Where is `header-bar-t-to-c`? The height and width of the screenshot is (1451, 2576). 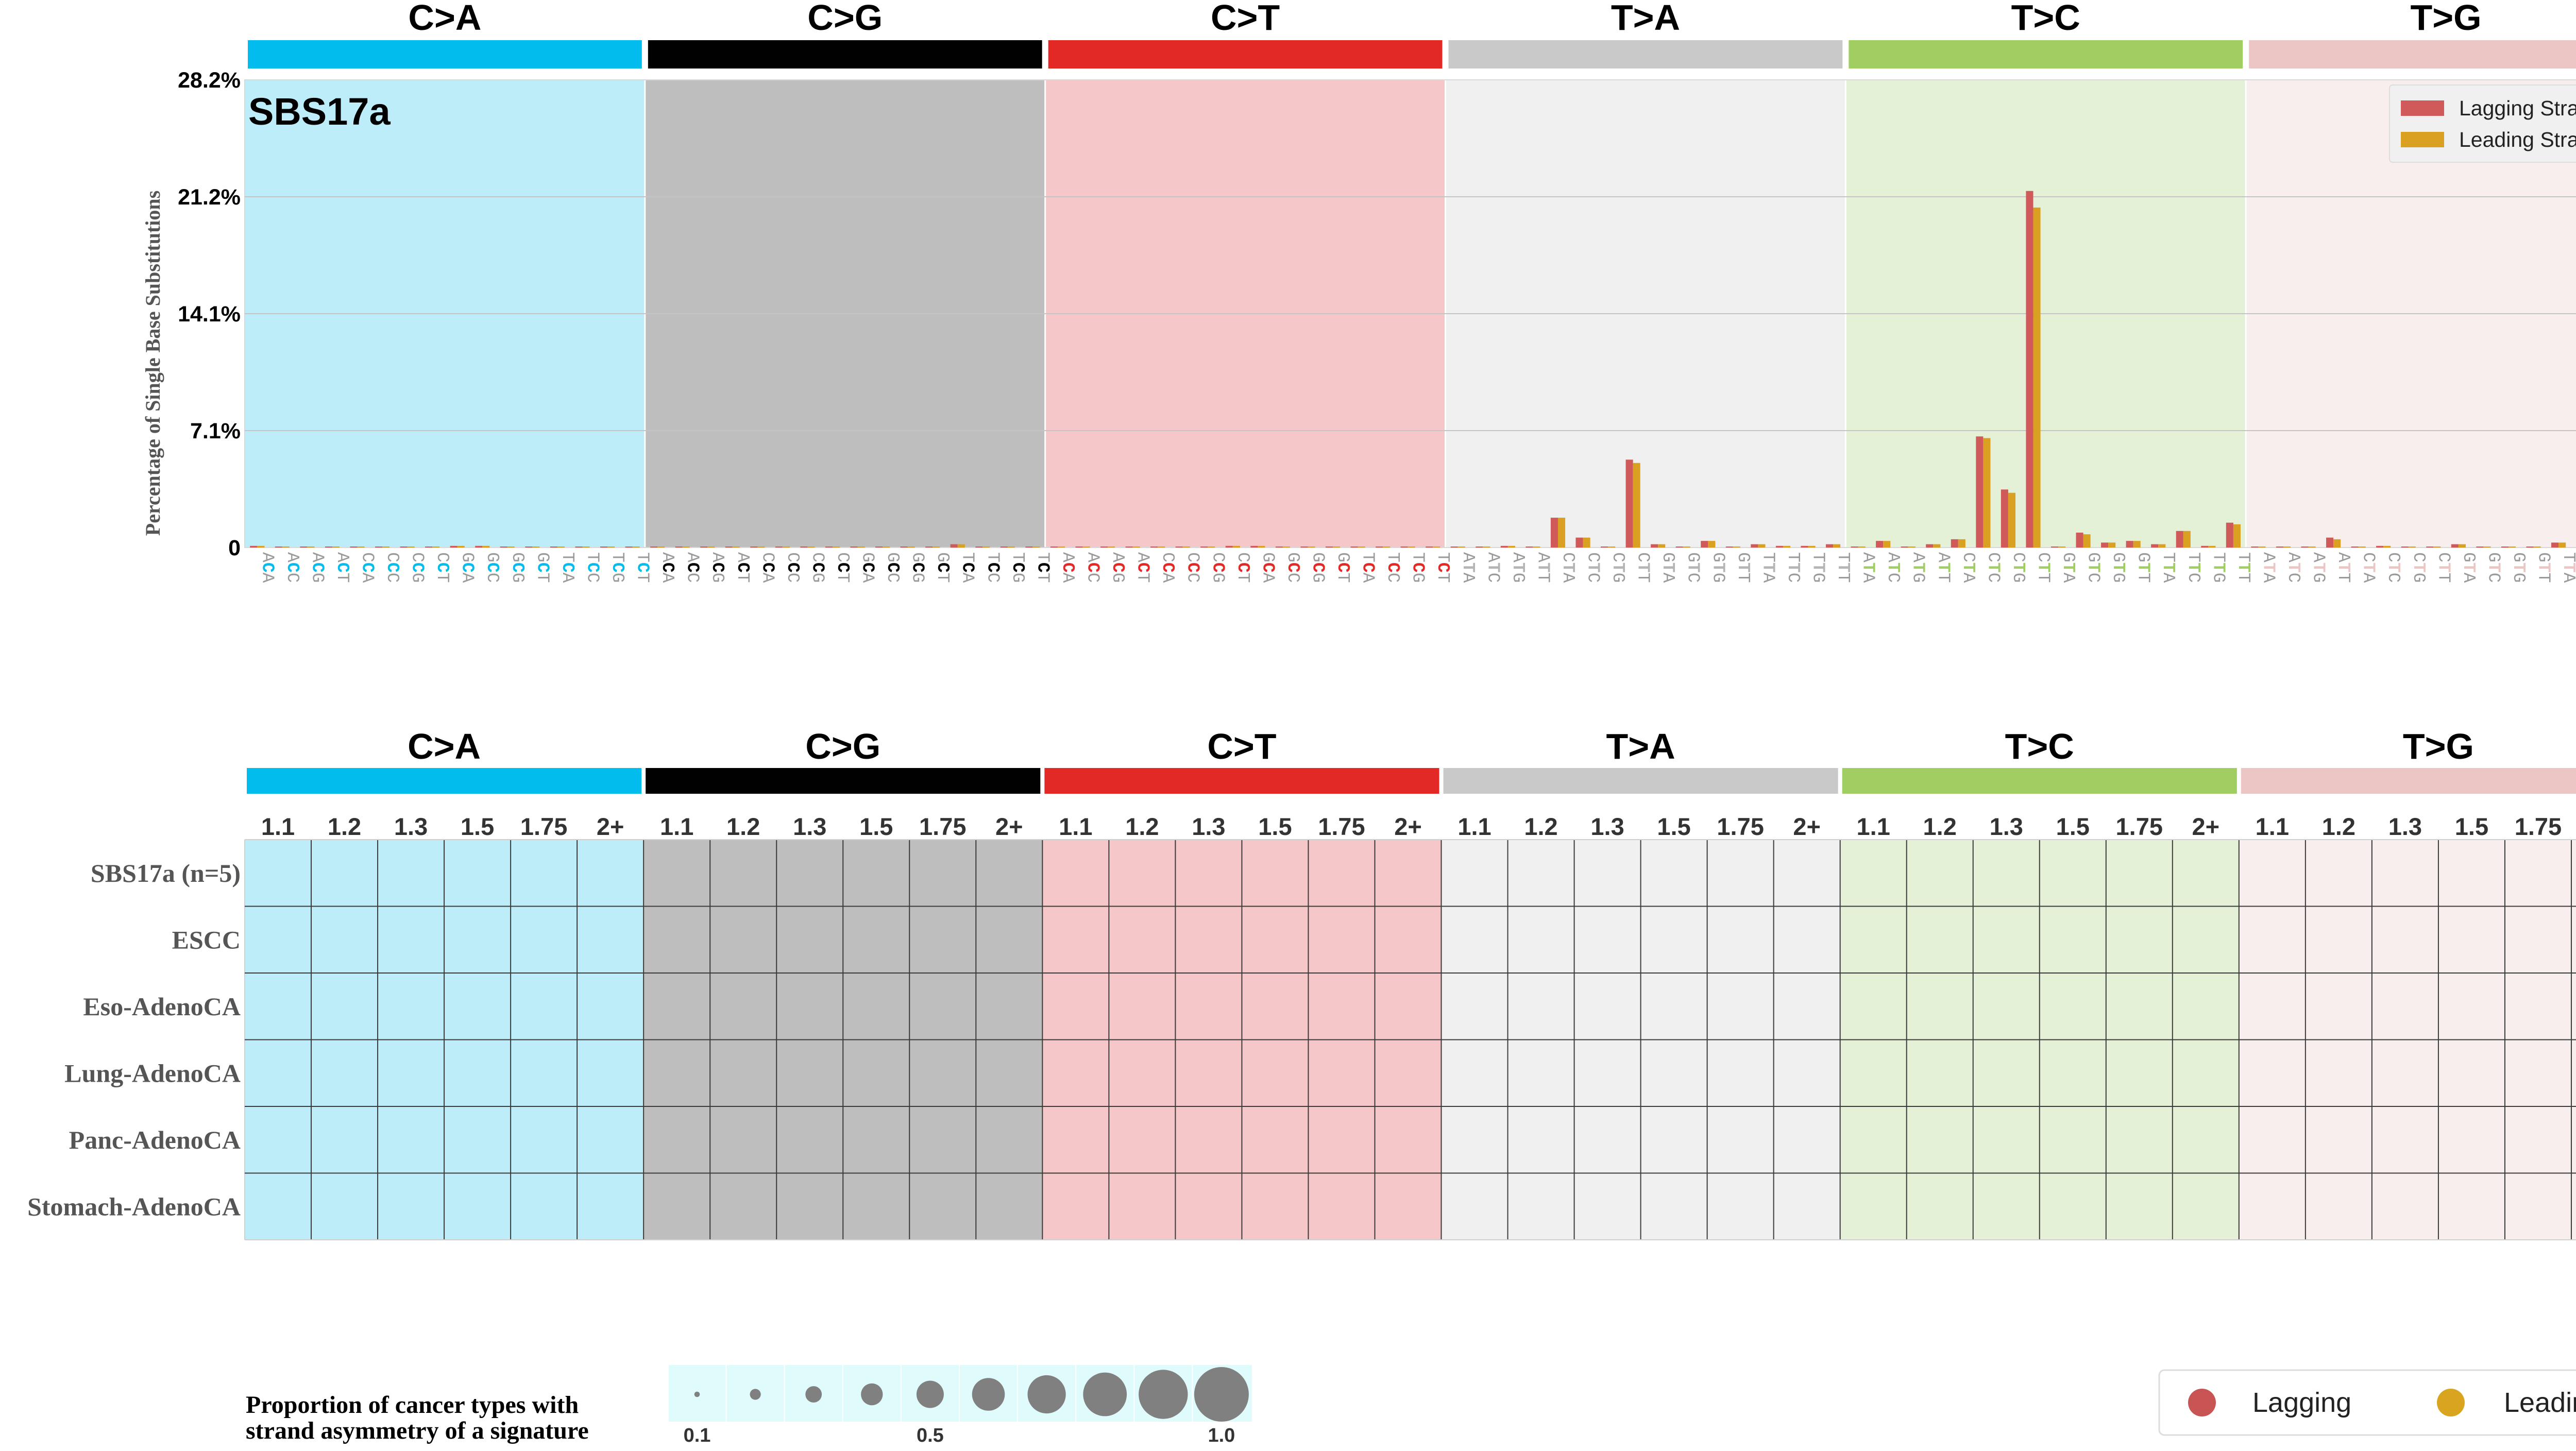 header-bar-t-to-c is located at coordinates (2046, 54).